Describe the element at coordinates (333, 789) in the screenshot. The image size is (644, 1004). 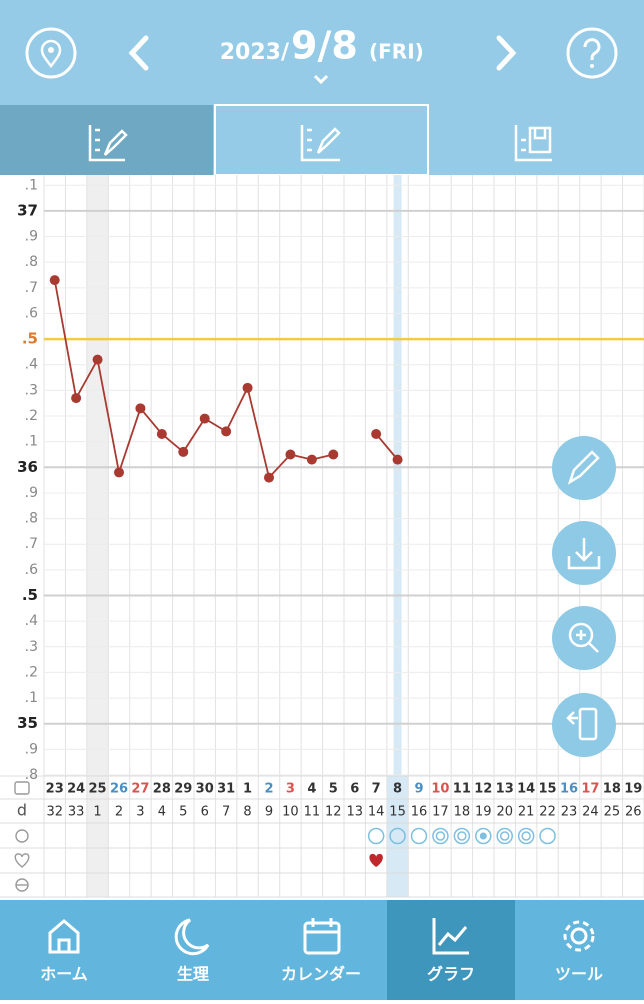
I see `date-label: 5` at that location.